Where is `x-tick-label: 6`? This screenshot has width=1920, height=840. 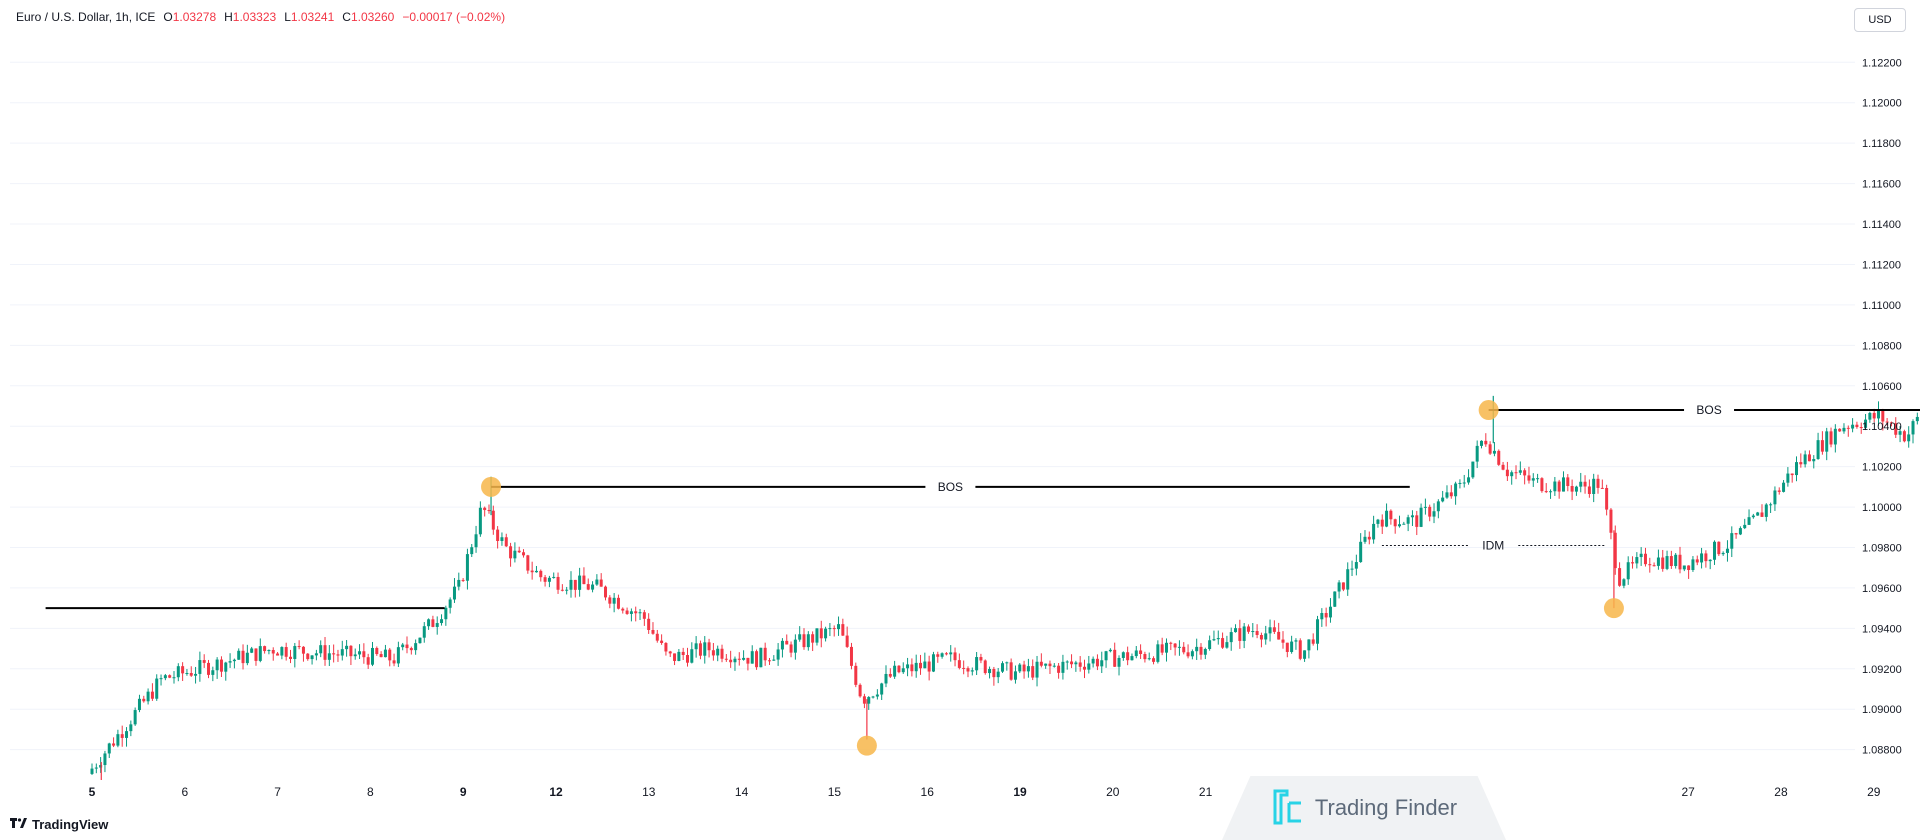
x-tick-label: 6 is located at coordinates (184, 792).